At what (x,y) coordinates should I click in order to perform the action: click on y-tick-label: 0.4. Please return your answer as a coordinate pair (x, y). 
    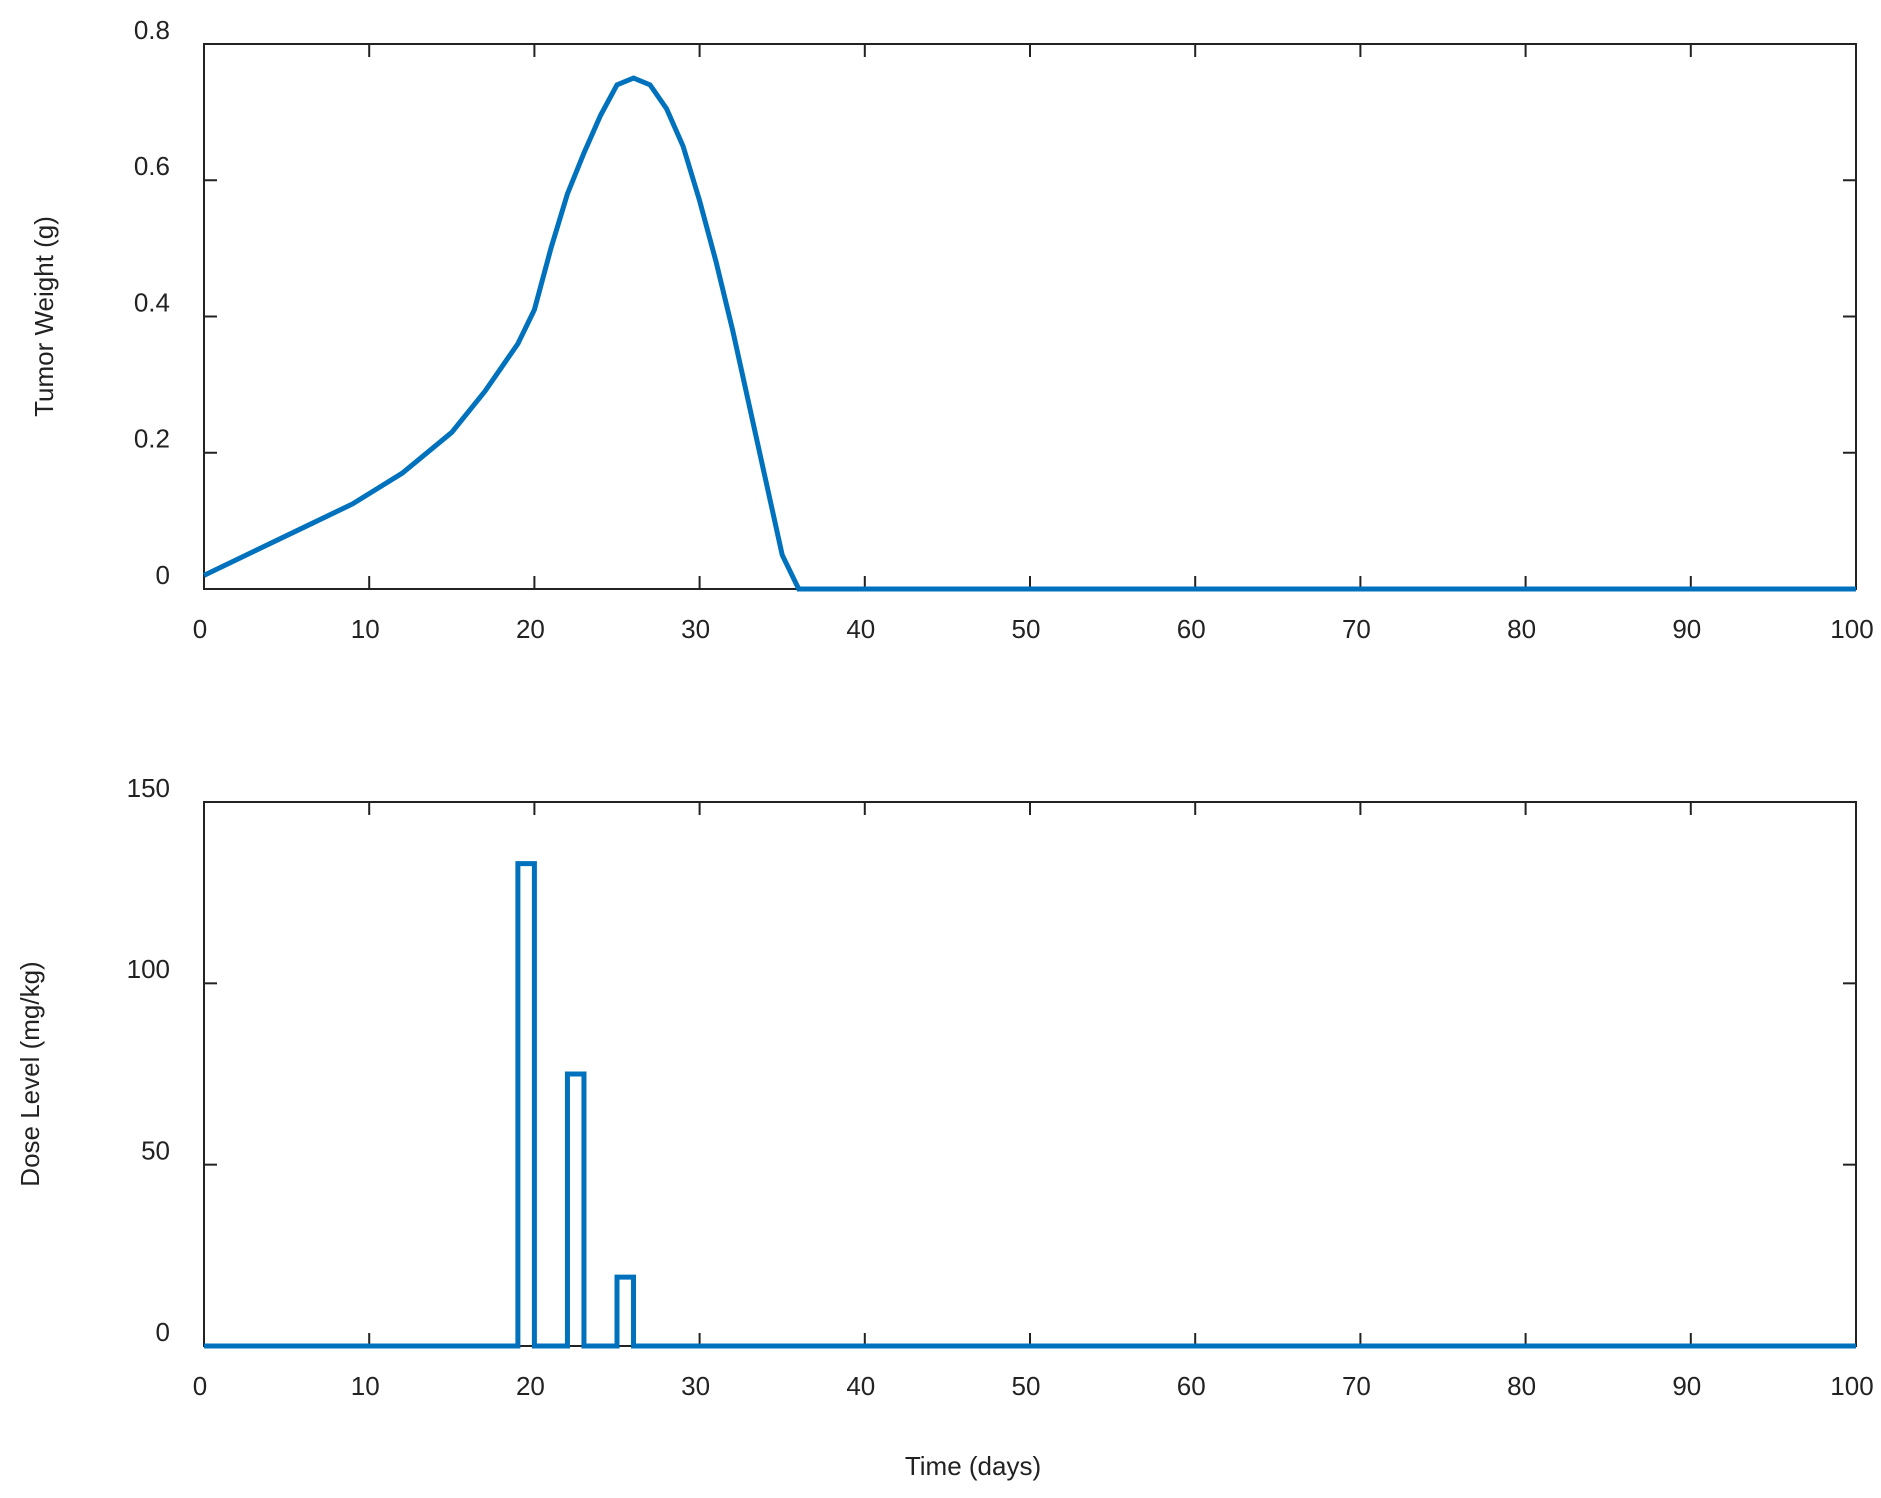
    Looking at the image, I should click on (152, 302).